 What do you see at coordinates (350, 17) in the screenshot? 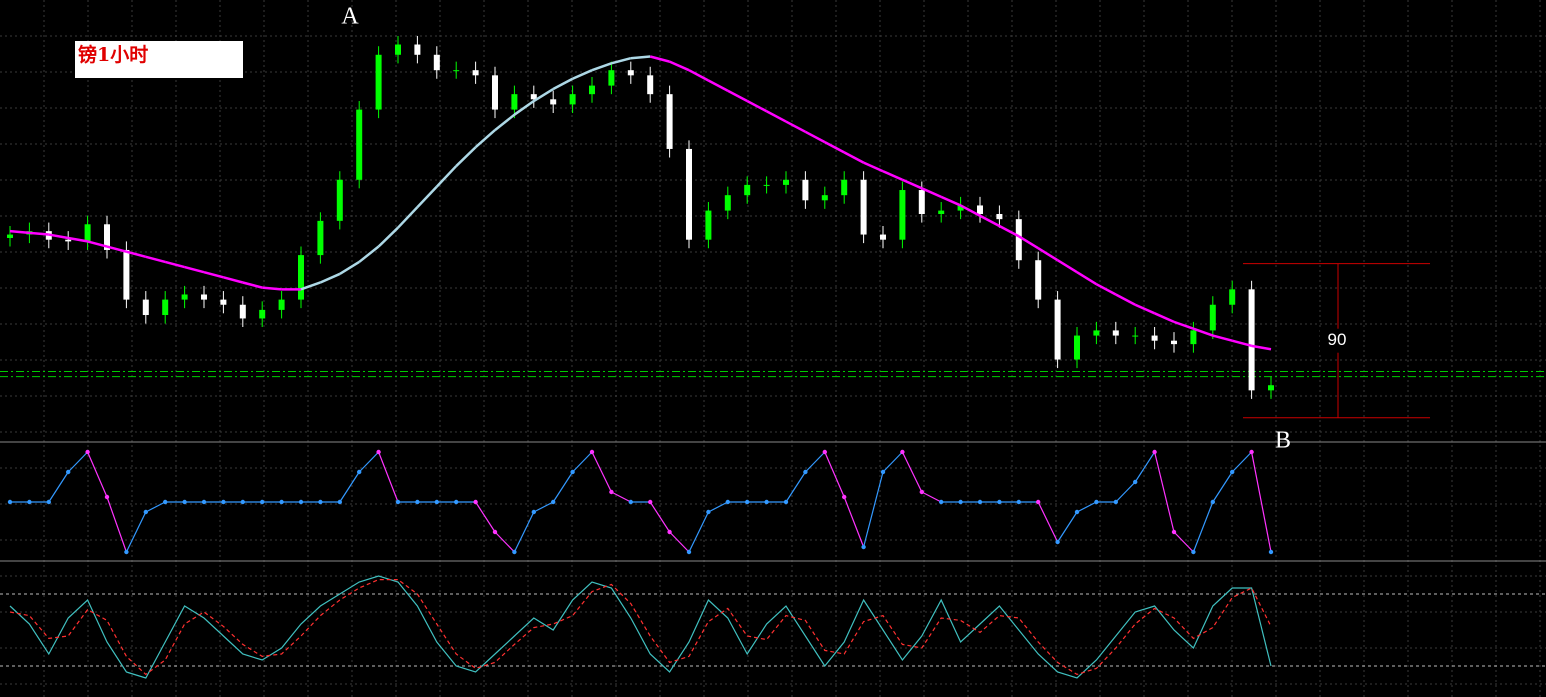
I see `annotation: A` at bounding box center [350, 17].